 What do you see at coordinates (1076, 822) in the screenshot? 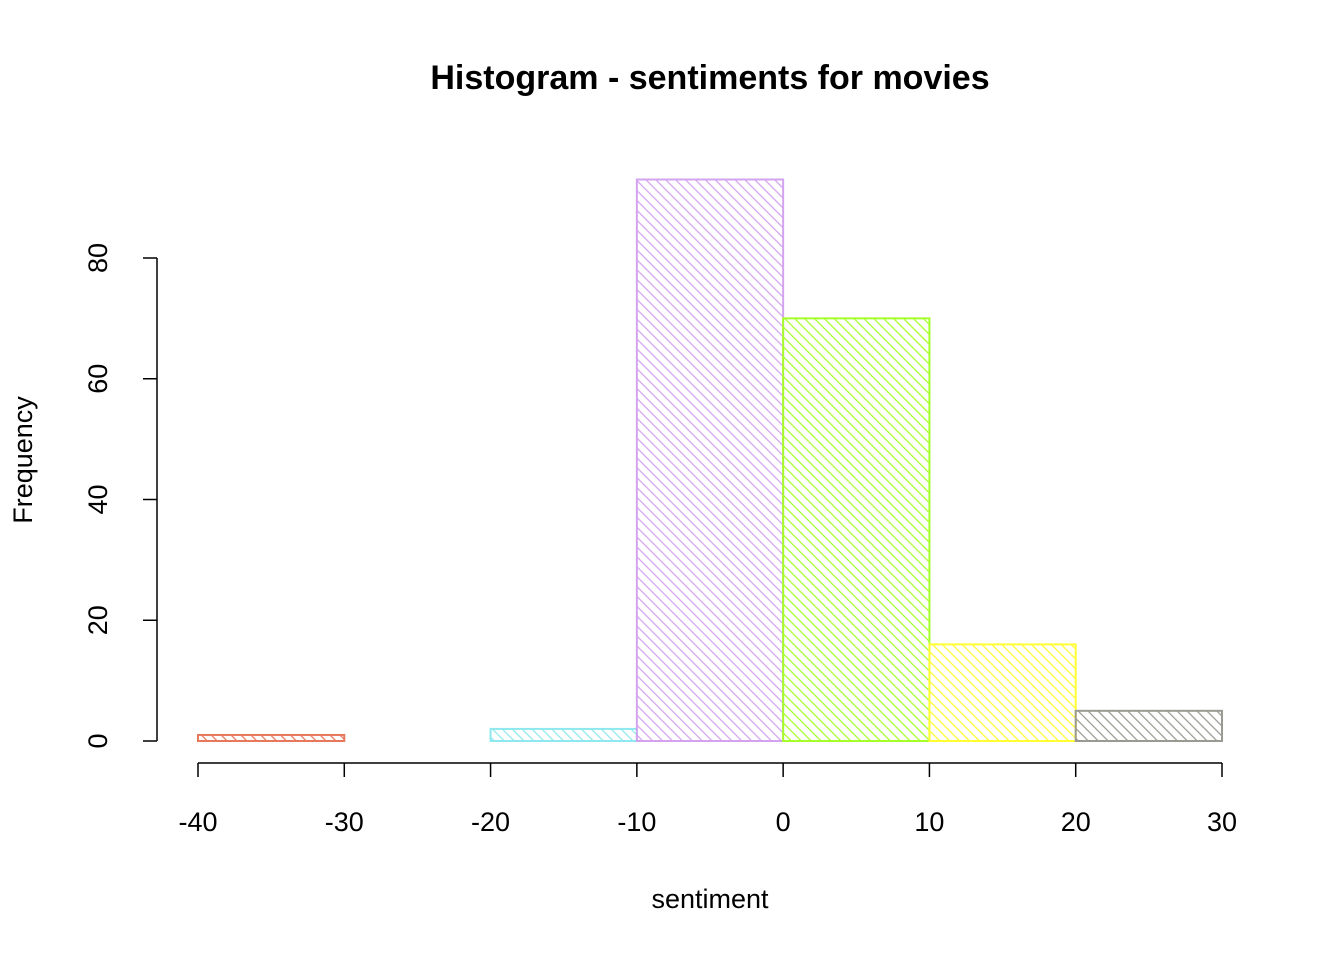
I see `x-tick-label: 20` at bounding box center [1076, 822].